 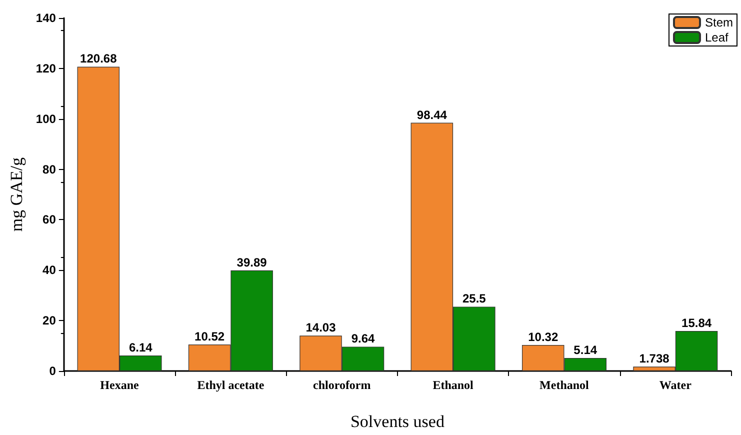 I want to click on y-tick-label: 120, so click(x=46, y=68).